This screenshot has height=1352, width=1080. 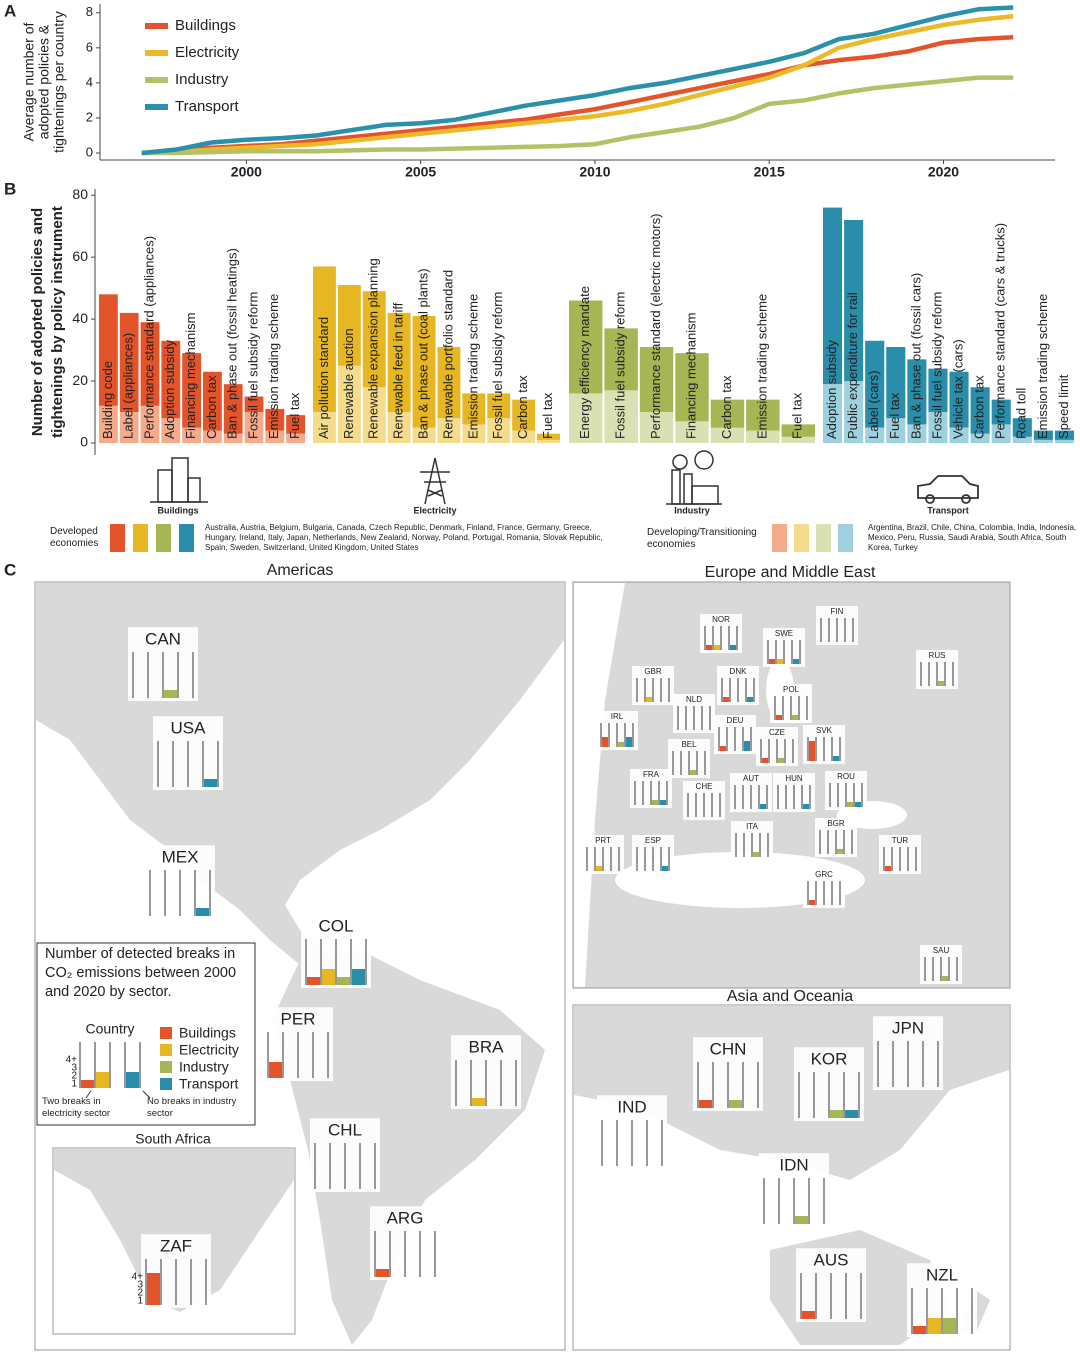 I want to click on break-tick-label: 4+, so click(x=72, y=1060).